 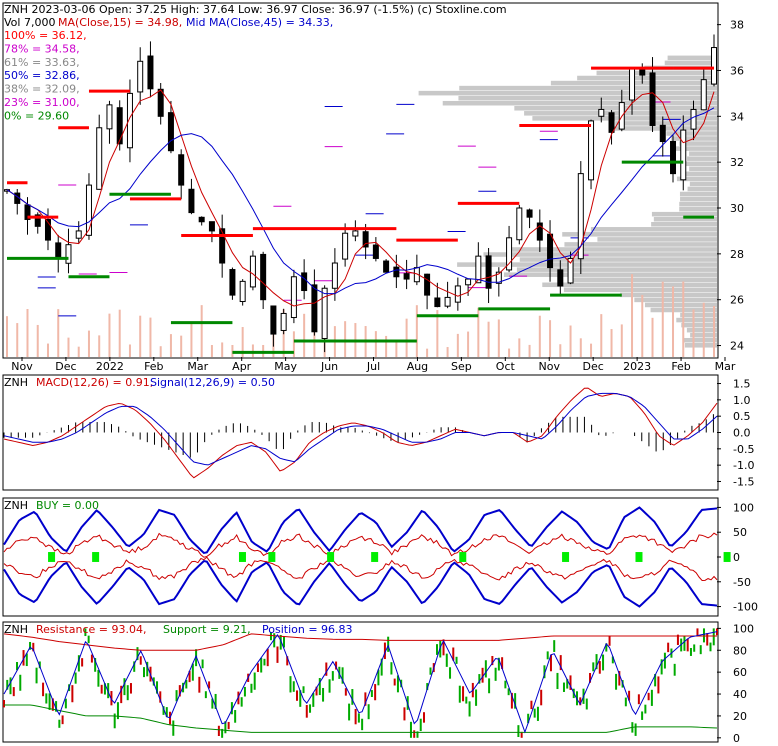 I want to click on buy-upper-line, so click(x=360, y=530).